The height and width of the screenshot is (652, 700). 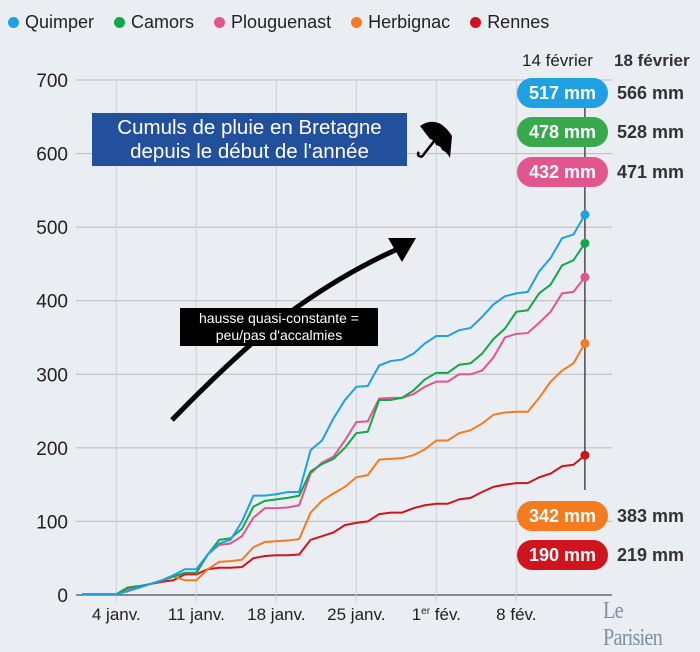 I want to click on y-tick-label: 0, so click(x=62, y=596).